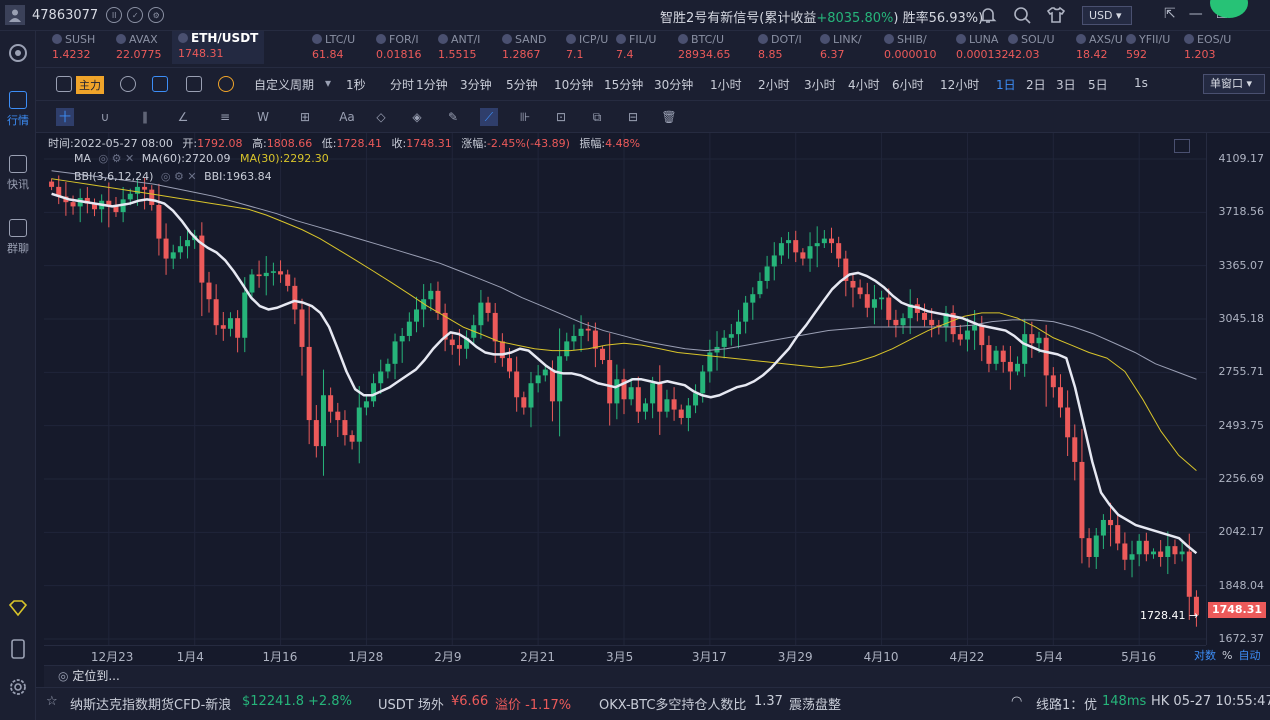  Describe the element at coordinates (263, 117) in the screenshot. I see `draw-tool-5-icon: W` at that location.